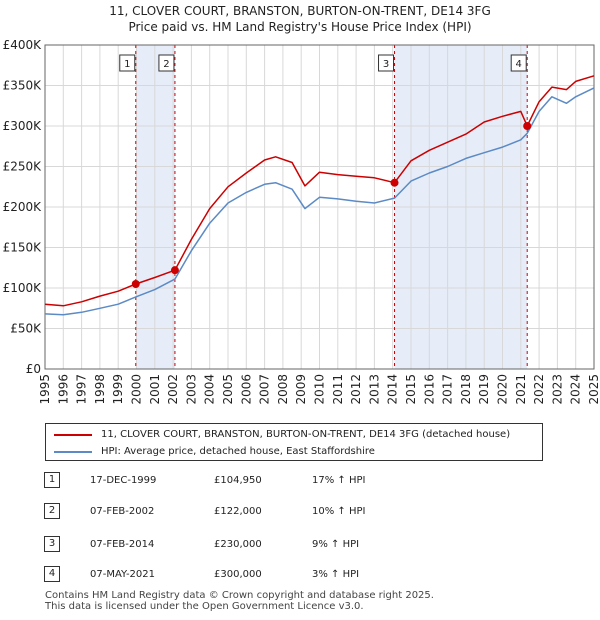  I want to click on x-tick-label: 2021, so click(521, 389).